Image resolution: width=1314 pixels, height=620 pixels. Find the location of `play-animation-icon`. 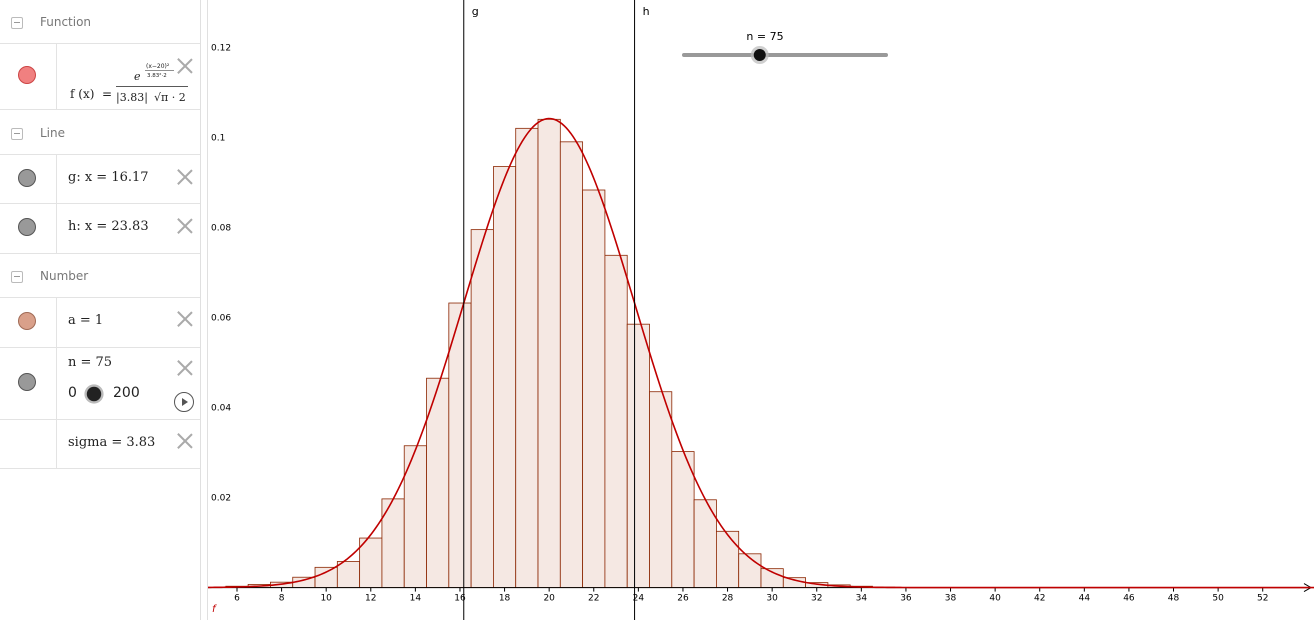

play-animation-icon is located at coordinates (184, 402).